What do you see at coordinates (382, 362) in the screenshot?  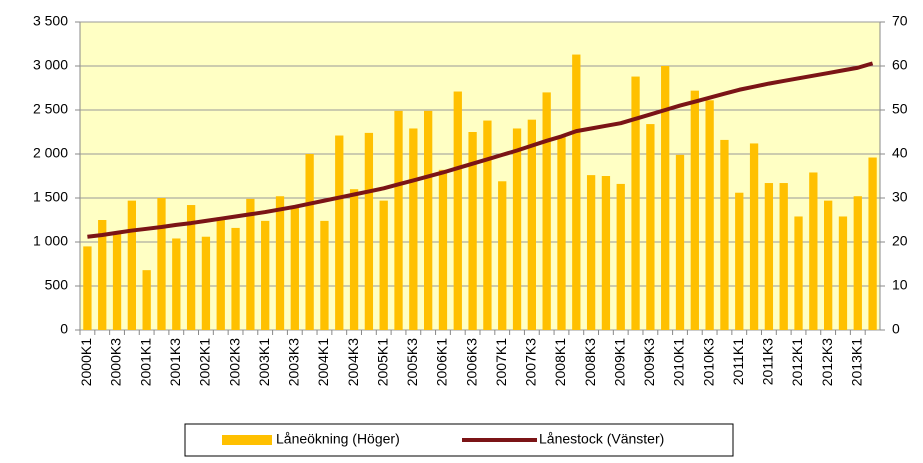 I see `x-tick-label: 2005K1` at bounding box center [382, 362].